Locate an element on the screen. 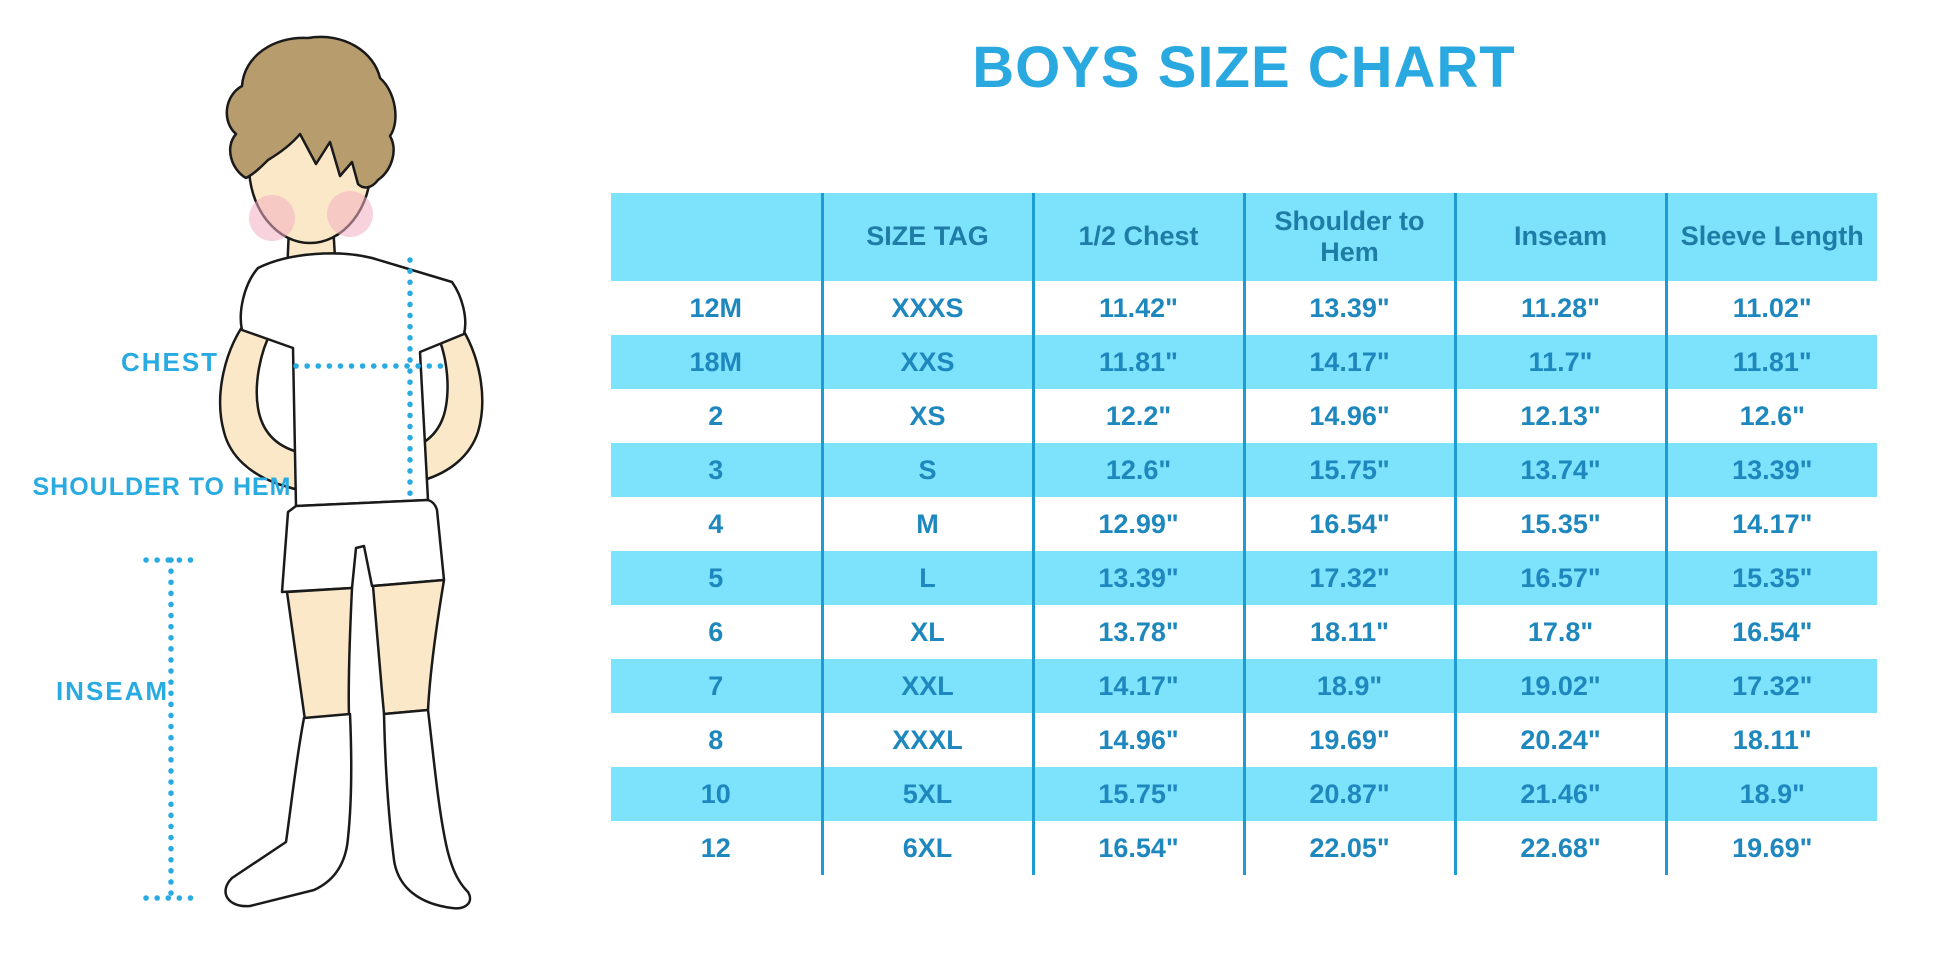 The image size is (1946, 973). measurement-cell: XXL is located at coordinates (928, 686).